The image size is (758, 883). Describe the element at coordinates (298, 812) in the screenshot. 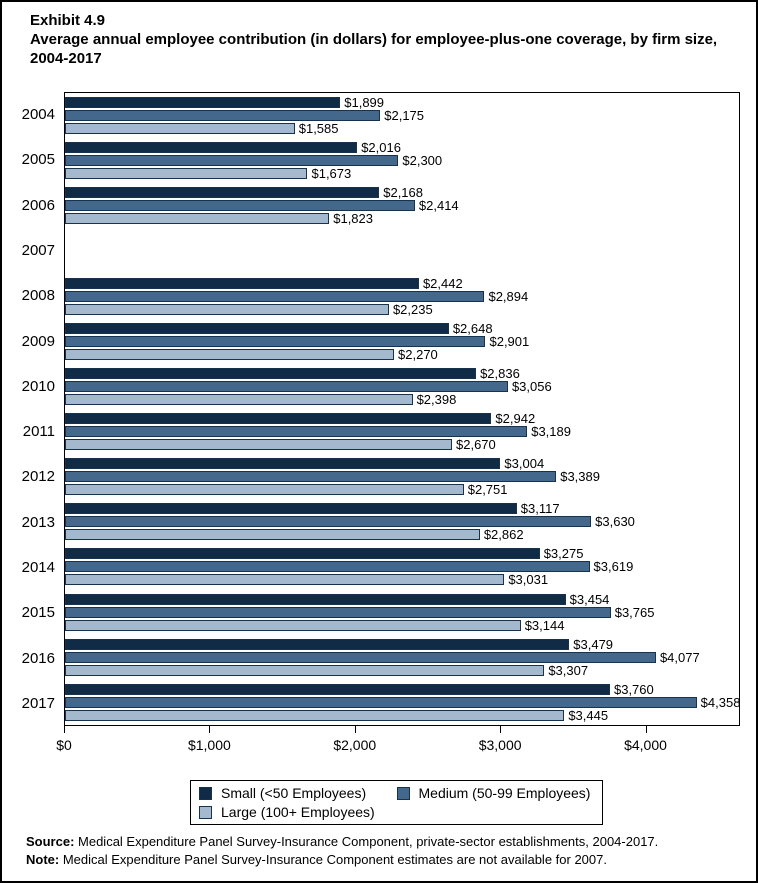

I see `legend-label: Large (100+ Employees)` at that location.